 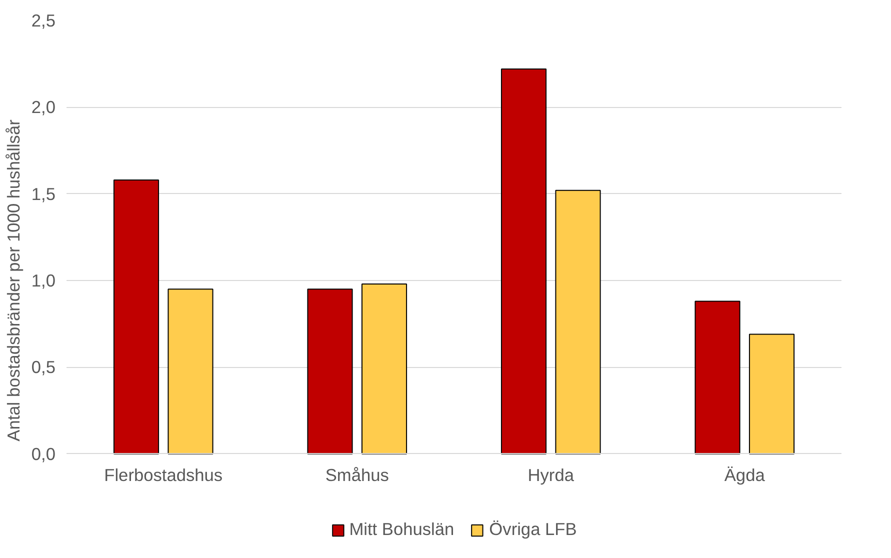 I want to click on legend-label: Mitt Bohuslän, so click(x=401, y=529).